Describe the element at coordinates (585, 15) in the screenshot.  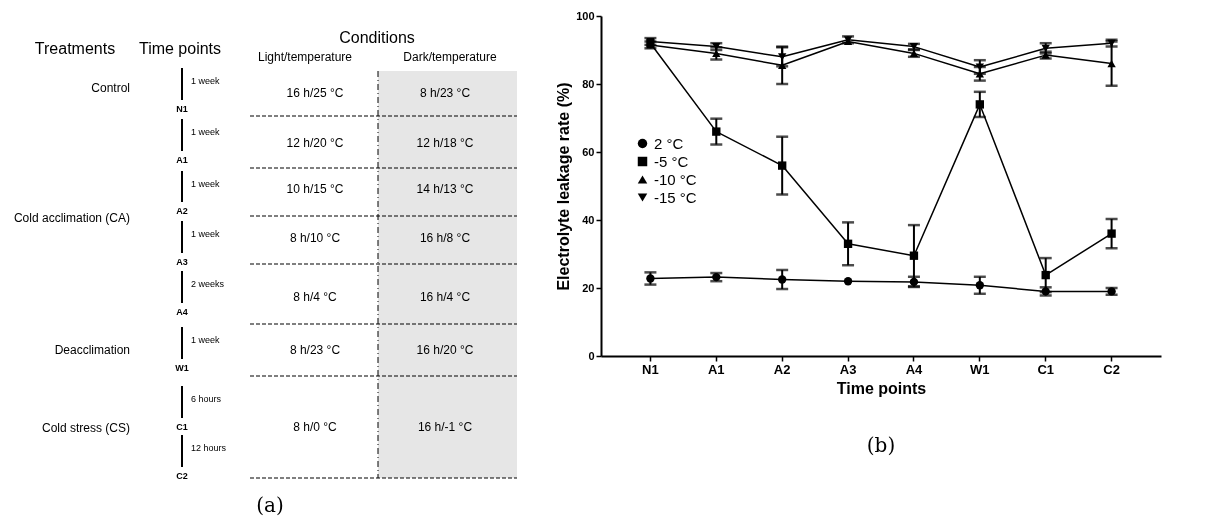
I see `y-tick-label: 100` at that location.